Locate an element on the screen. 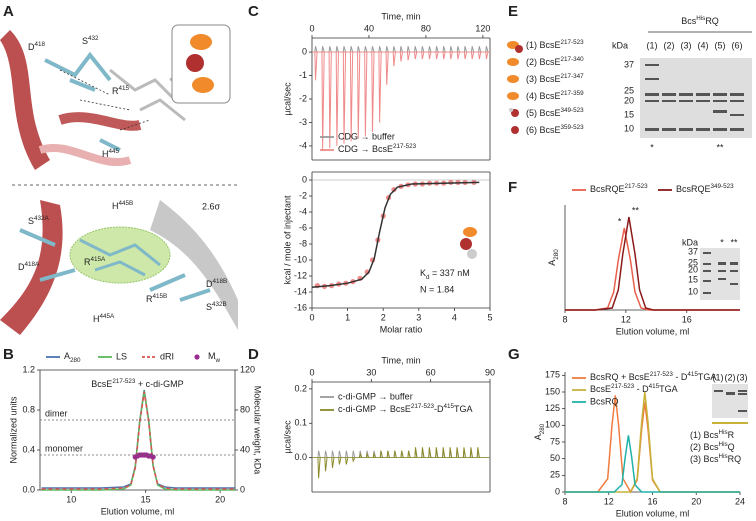 The image size is (756, 521). text-part: 418B is located at coordinates (220, 281).